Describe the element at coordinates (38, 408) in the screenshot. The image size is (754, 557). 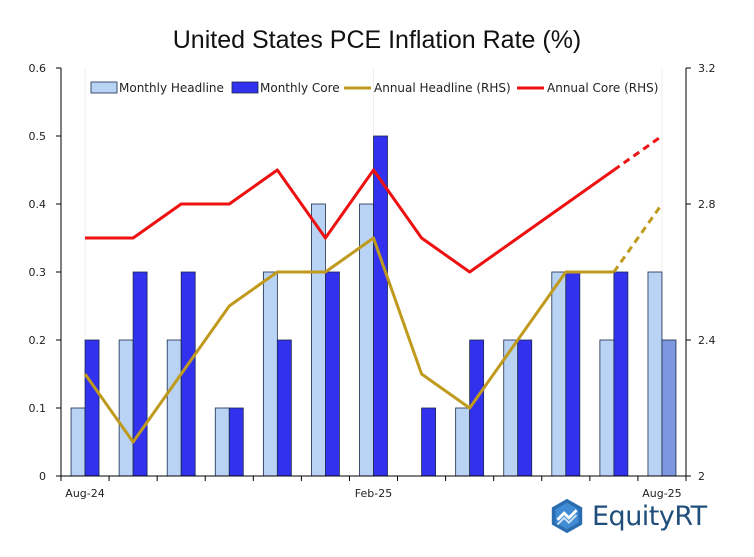
I see `left-tick-label: 0.1` at that location.